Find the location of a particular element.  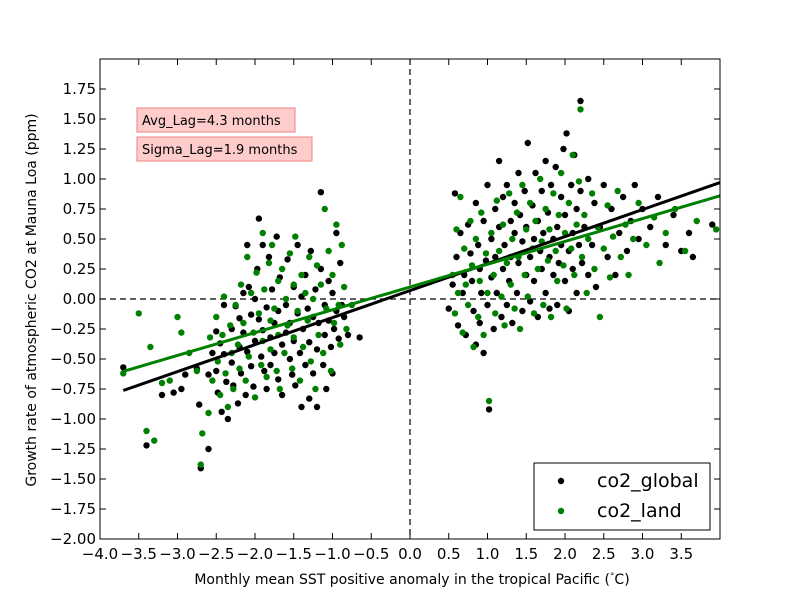

x-tick-label: −3.0 is located at coordinates (177, 554).